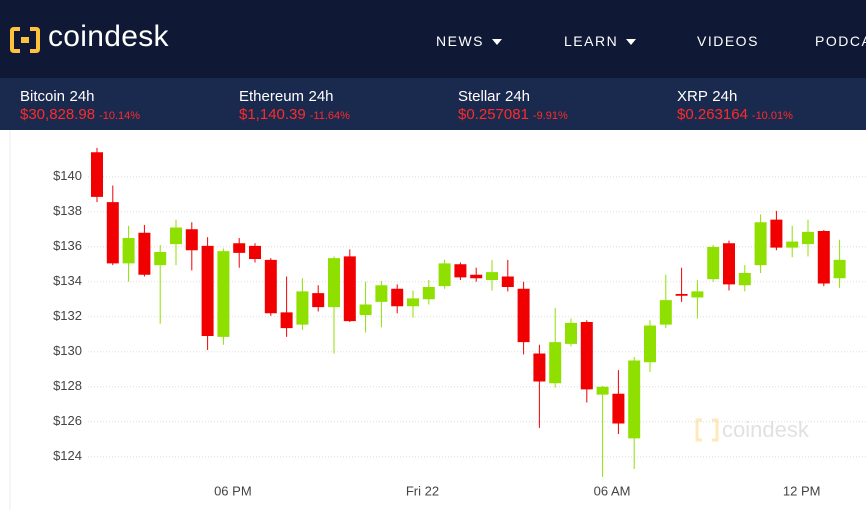 The image size is (866, 510). I want to click on coin-name: Bitcoin, so click(43, 96).